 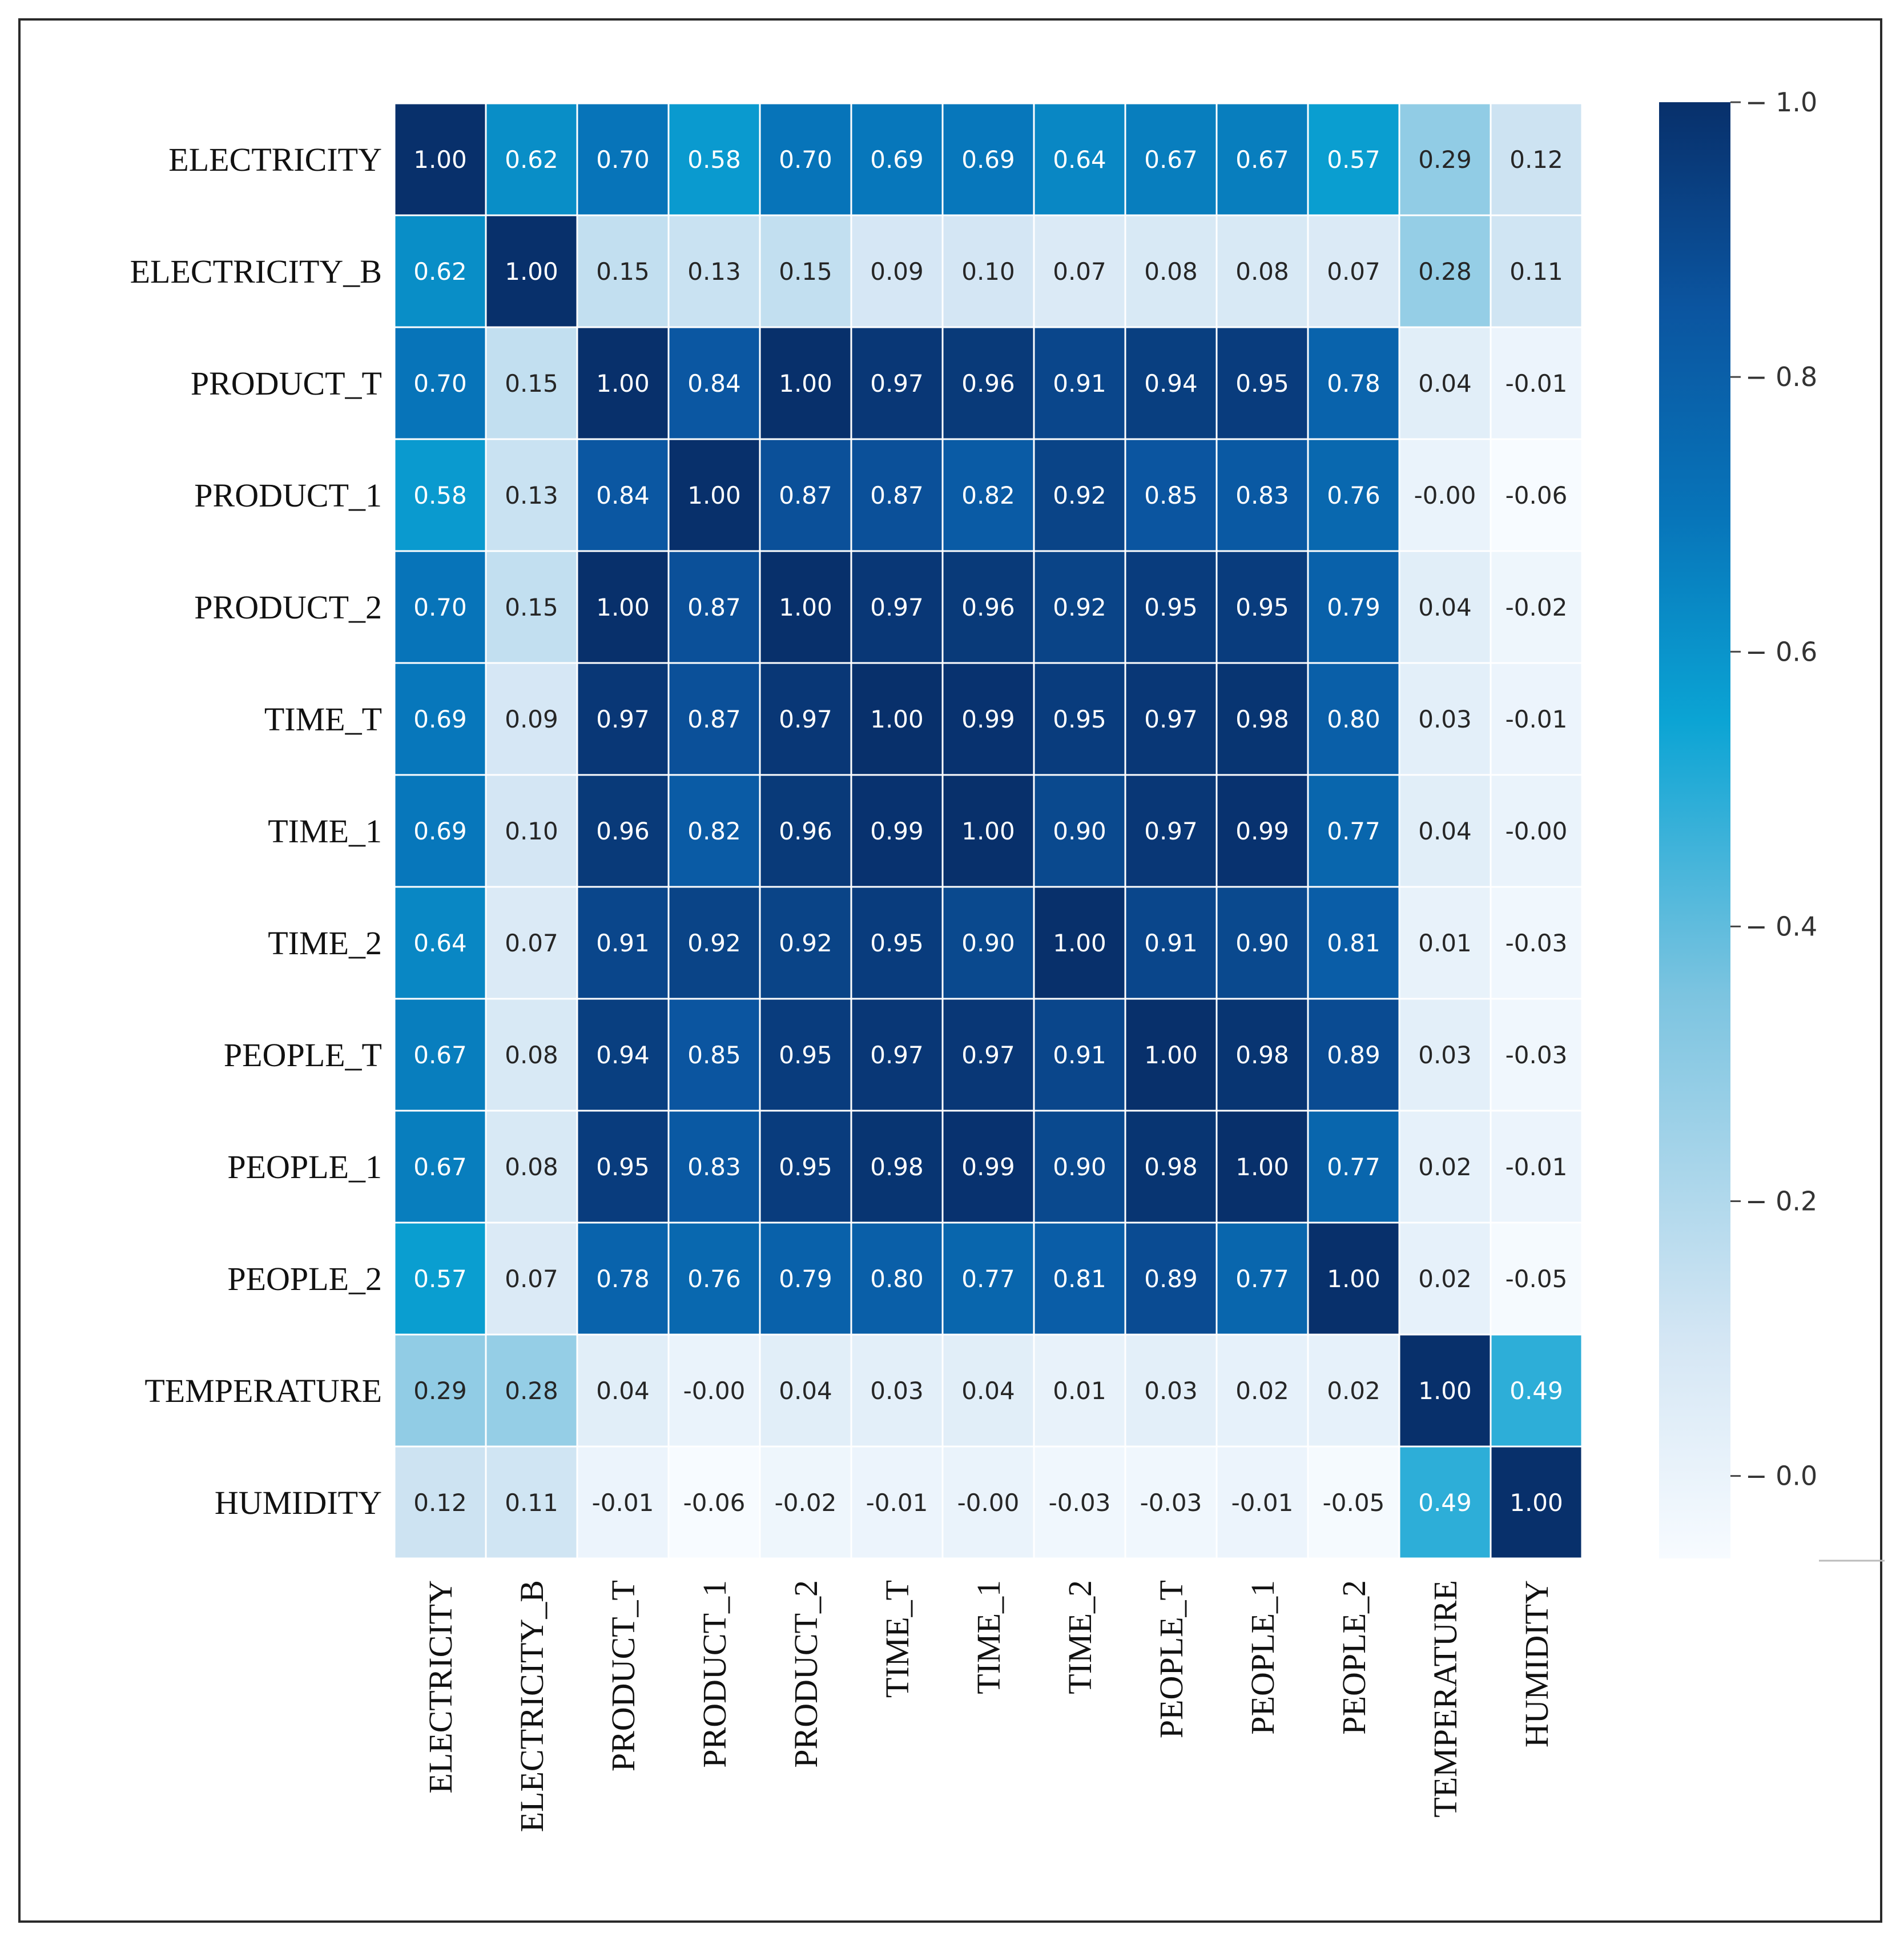 I want to click on column-label: HUMIDITY, so click(x=1537, y=1663).